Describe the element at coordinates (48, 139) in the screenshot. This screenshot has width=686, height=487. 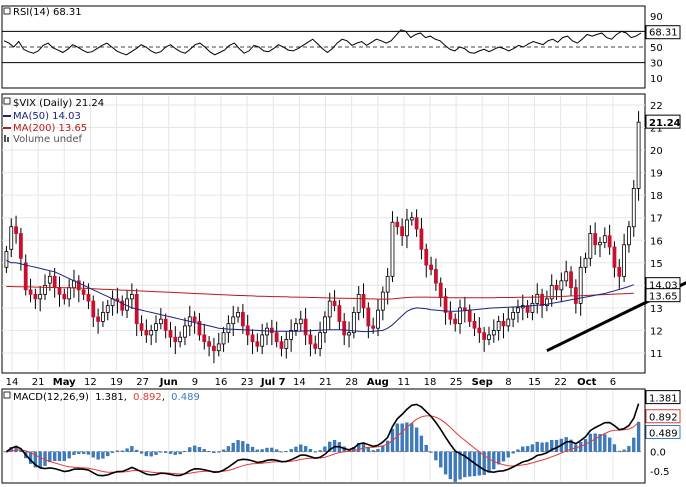
I see `volume-legend: Volume undef` at that location.